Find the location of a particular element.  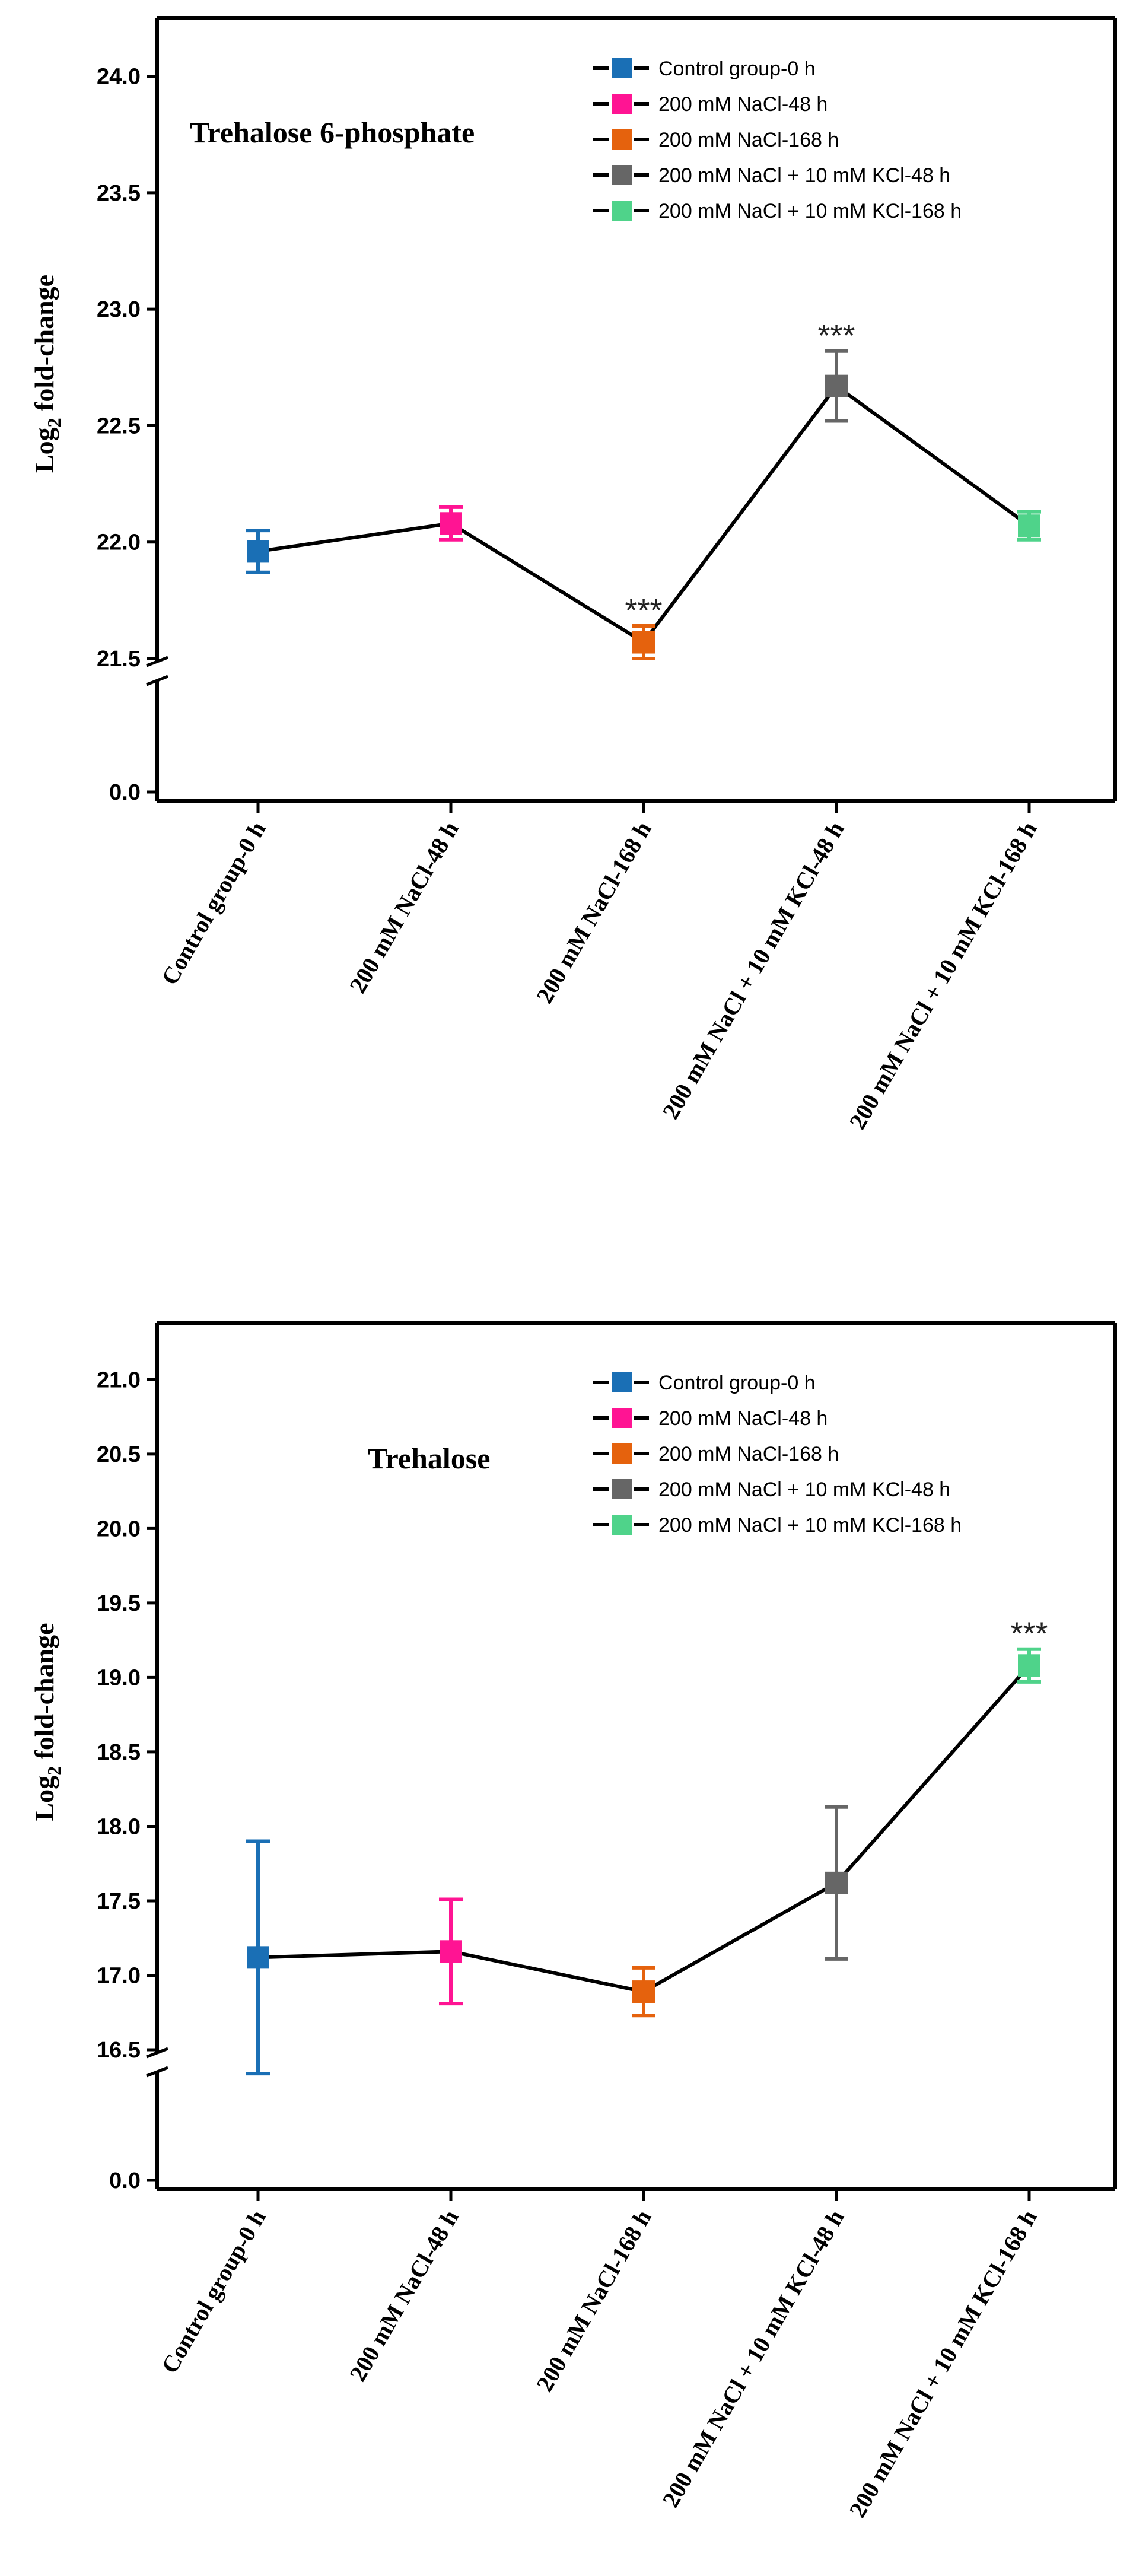

y-tick-label: 16.5 is located at coordinates (119, 2050).